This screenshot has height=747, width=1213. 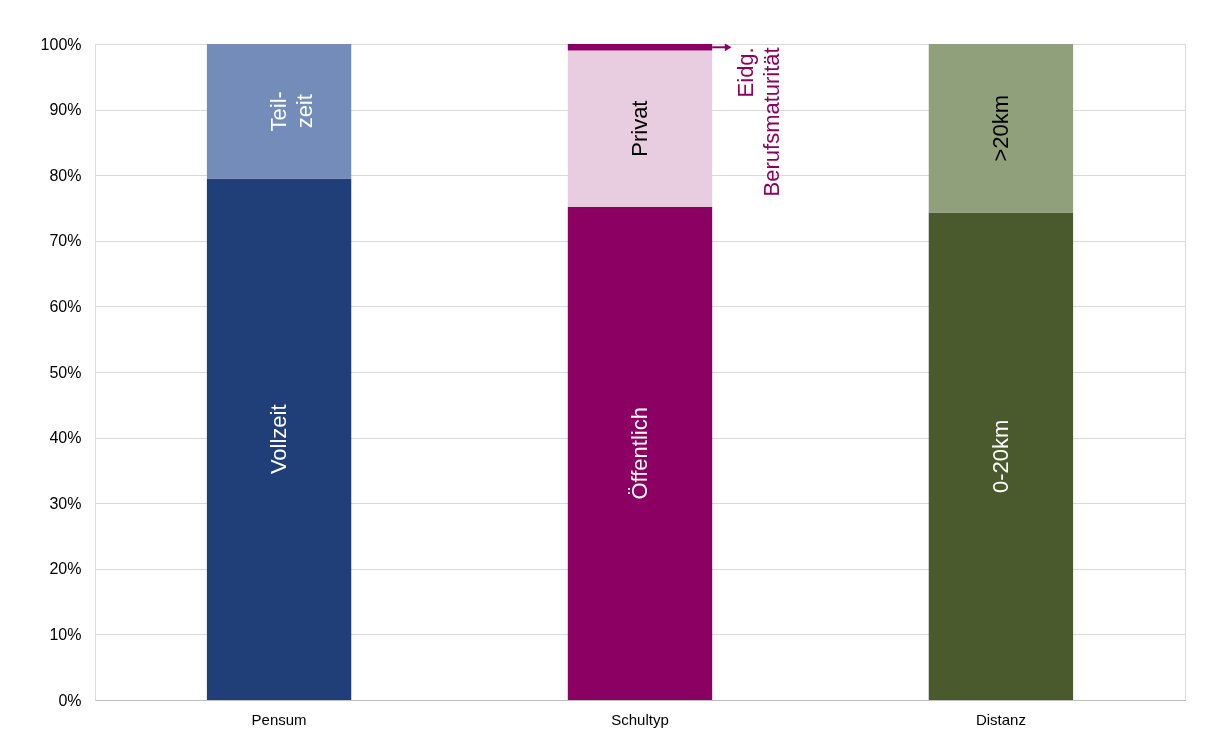 What do you see at coordinates (759, 122) in the screenshot?
I see `data-label: Eidg. Berufsmaturität` at bounding box center [759, 122].